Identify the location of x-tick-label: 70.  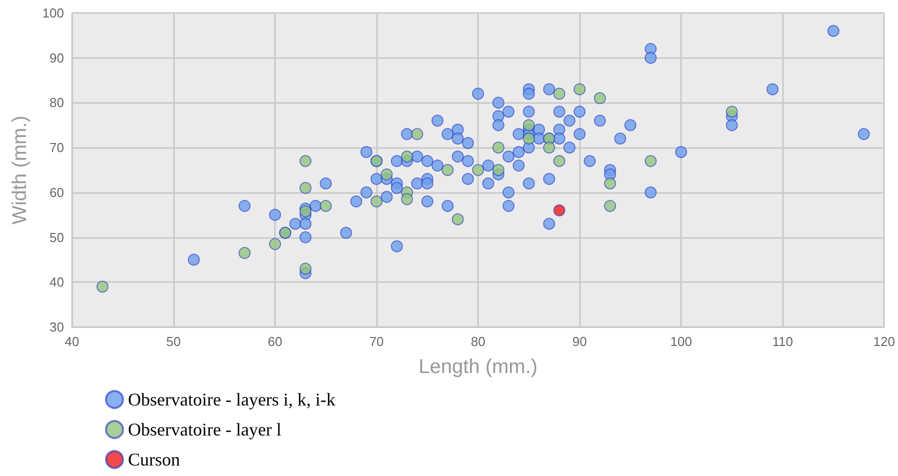
(376, 341).